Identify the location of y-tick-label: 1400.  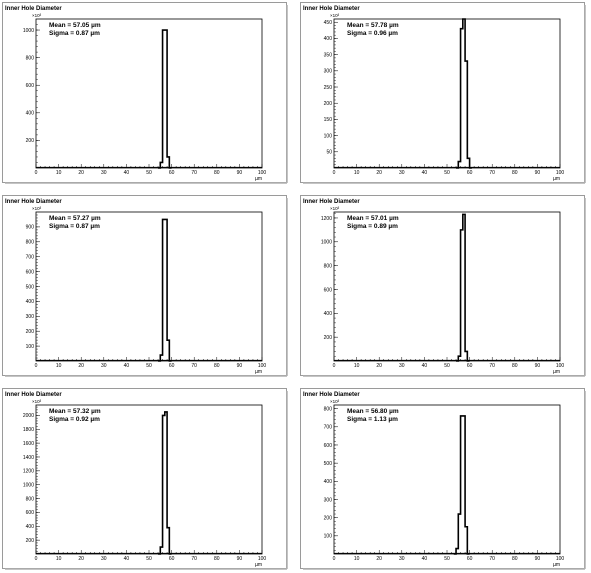
(28, 458).